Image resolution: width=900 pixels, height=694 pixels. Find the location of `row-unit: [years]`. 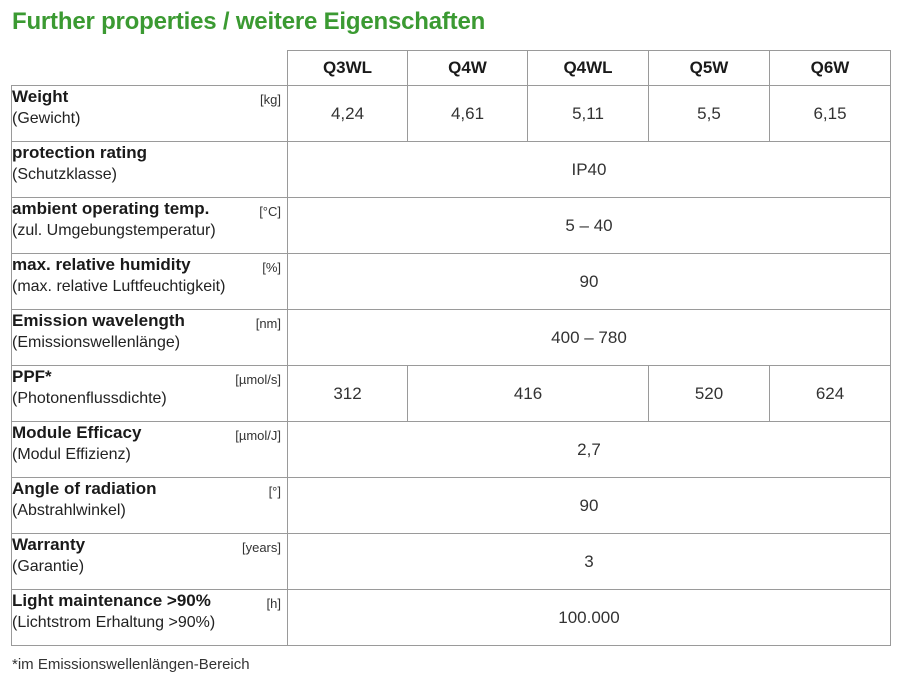

row-unit: [years] is located at coordinates (261, 547).